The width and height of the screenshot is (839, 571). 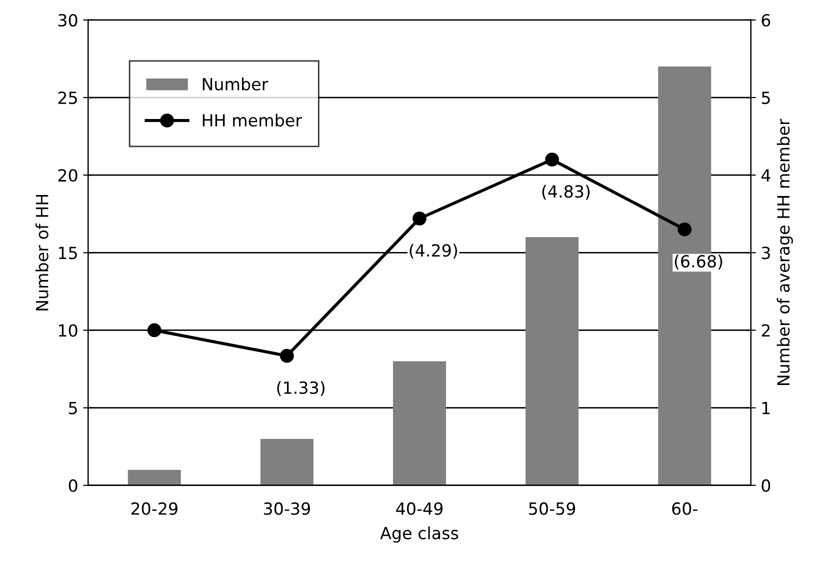 I want to click on legend-label: HH member, so click(x=252, y=120).